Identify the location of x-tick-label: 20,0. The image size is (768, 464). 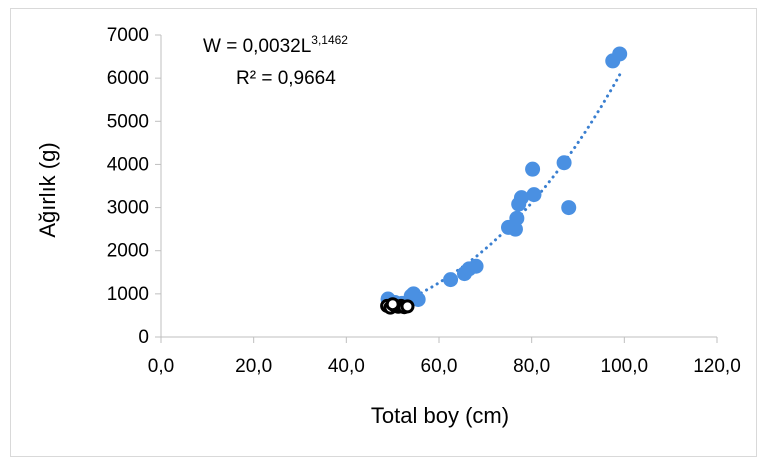
(253, 366).